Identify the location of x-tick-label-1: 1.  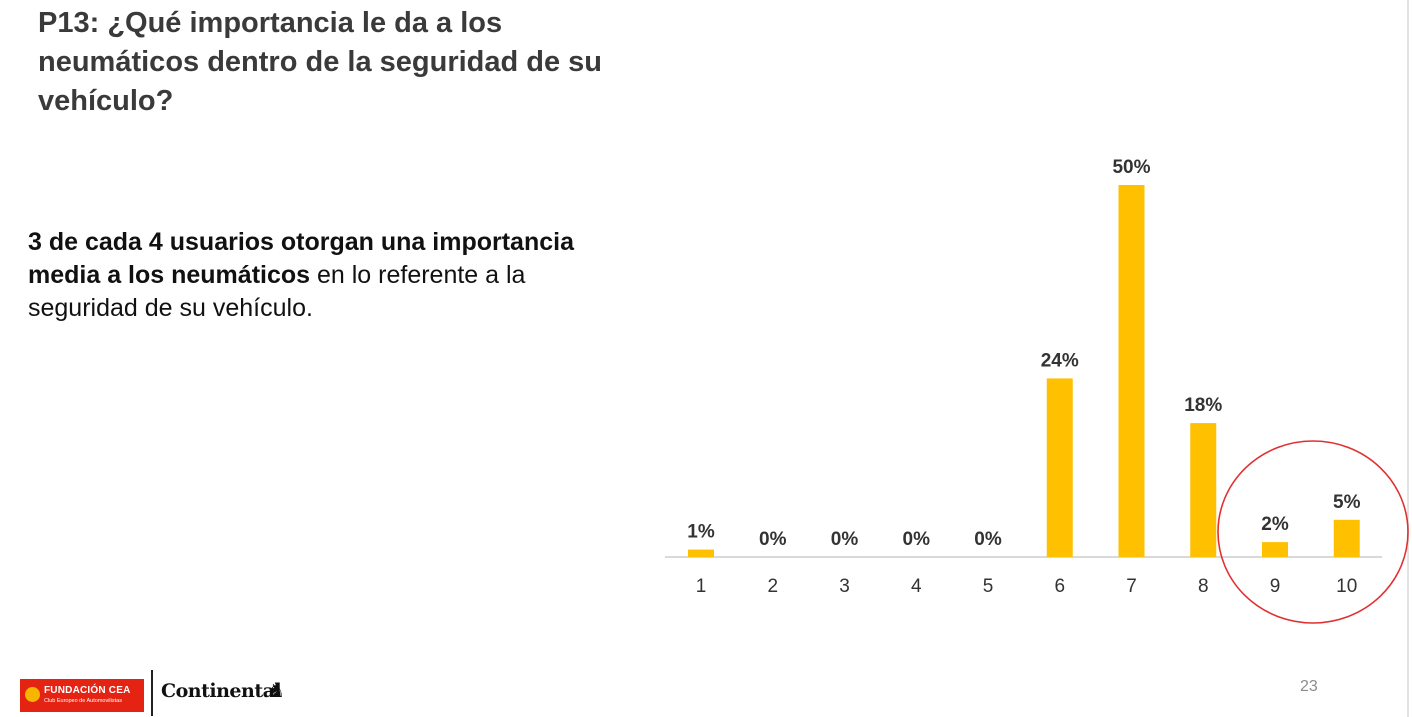
(701, 586).